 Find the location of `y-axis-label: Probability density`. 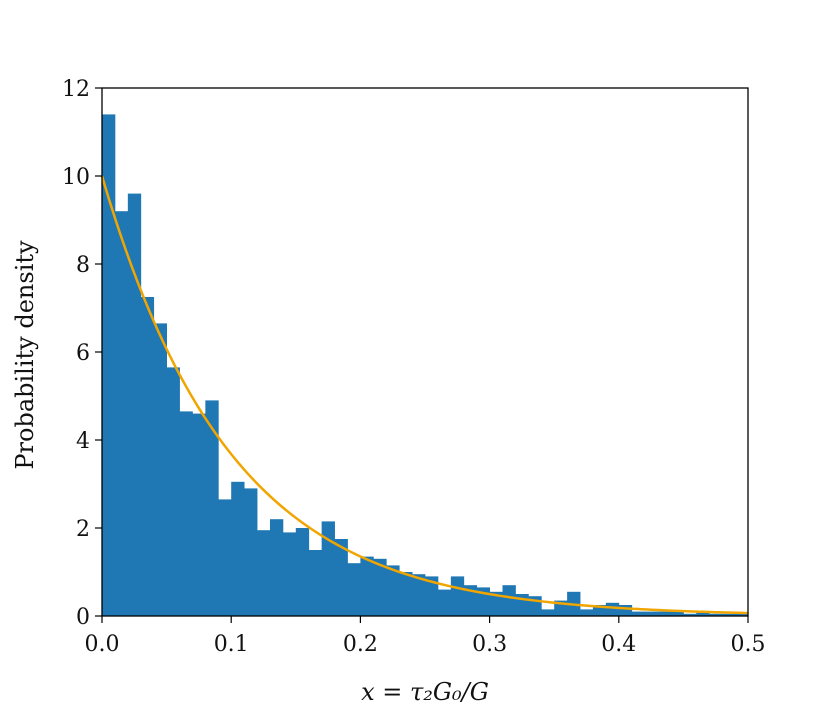

y-axis-label: Probability density is located at coordinates (25, 355).